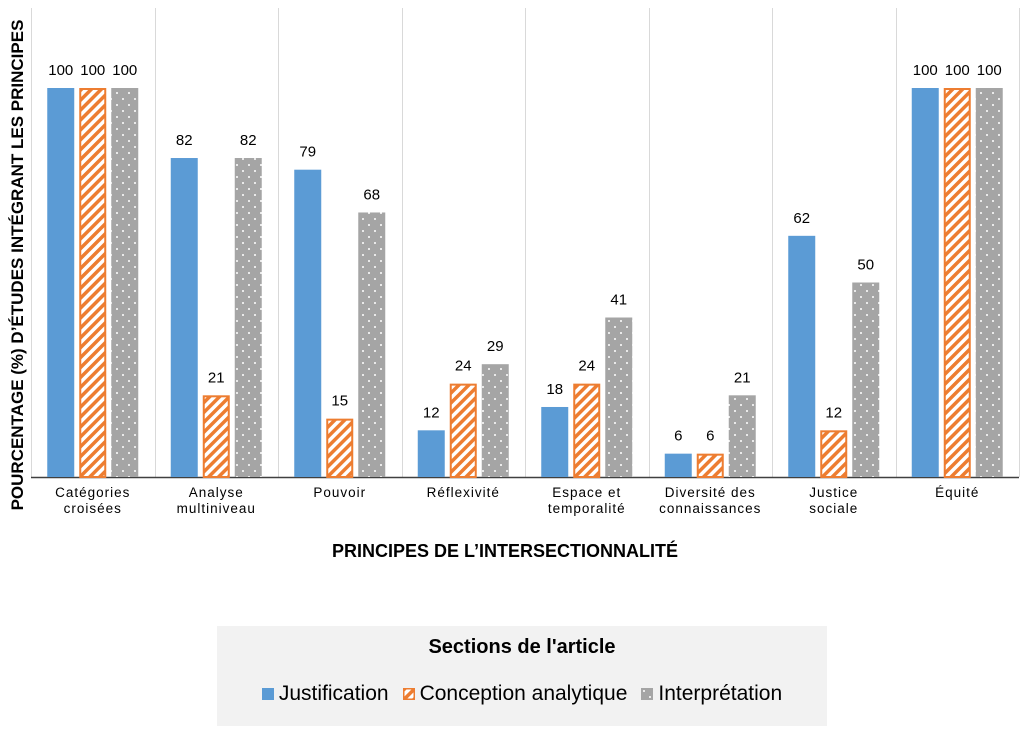 The width and height of the screenshot is (1020, 742). I want to click on bar-interpretation-pouvoir, so click(372, 345).